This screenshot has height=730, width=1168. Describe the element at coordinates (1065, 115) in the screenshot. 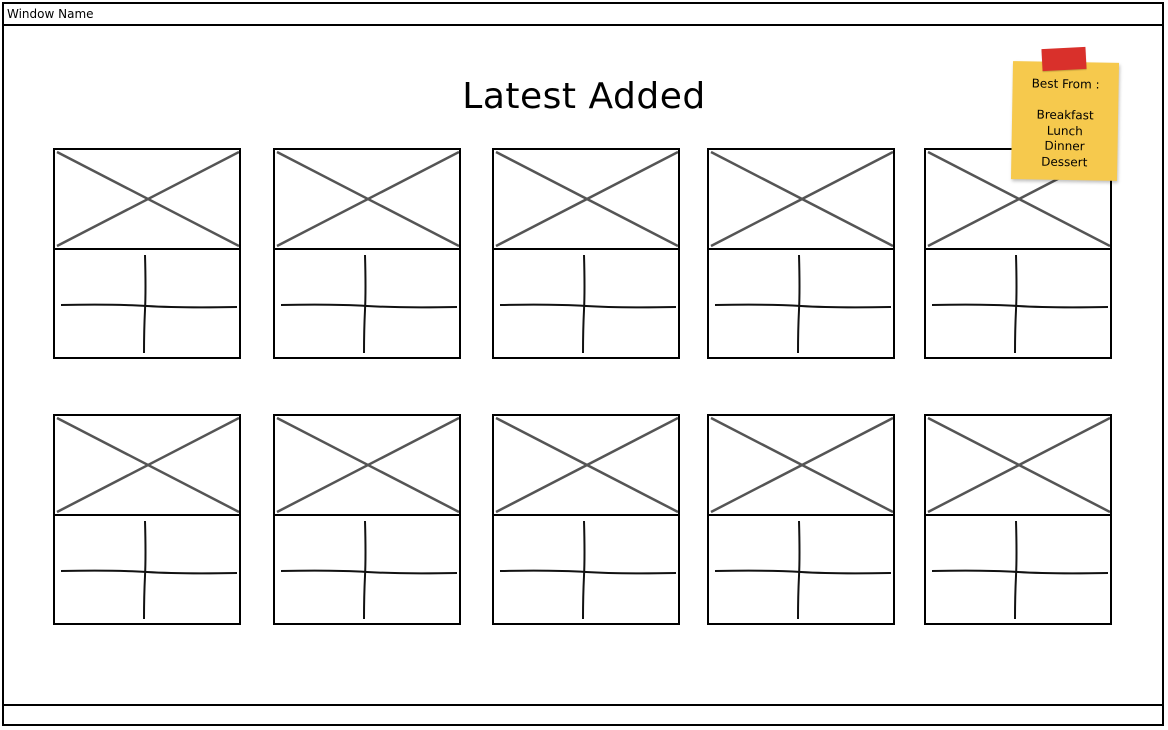

I see `sticky-note-item-breakfast: Breakfast` at that location.